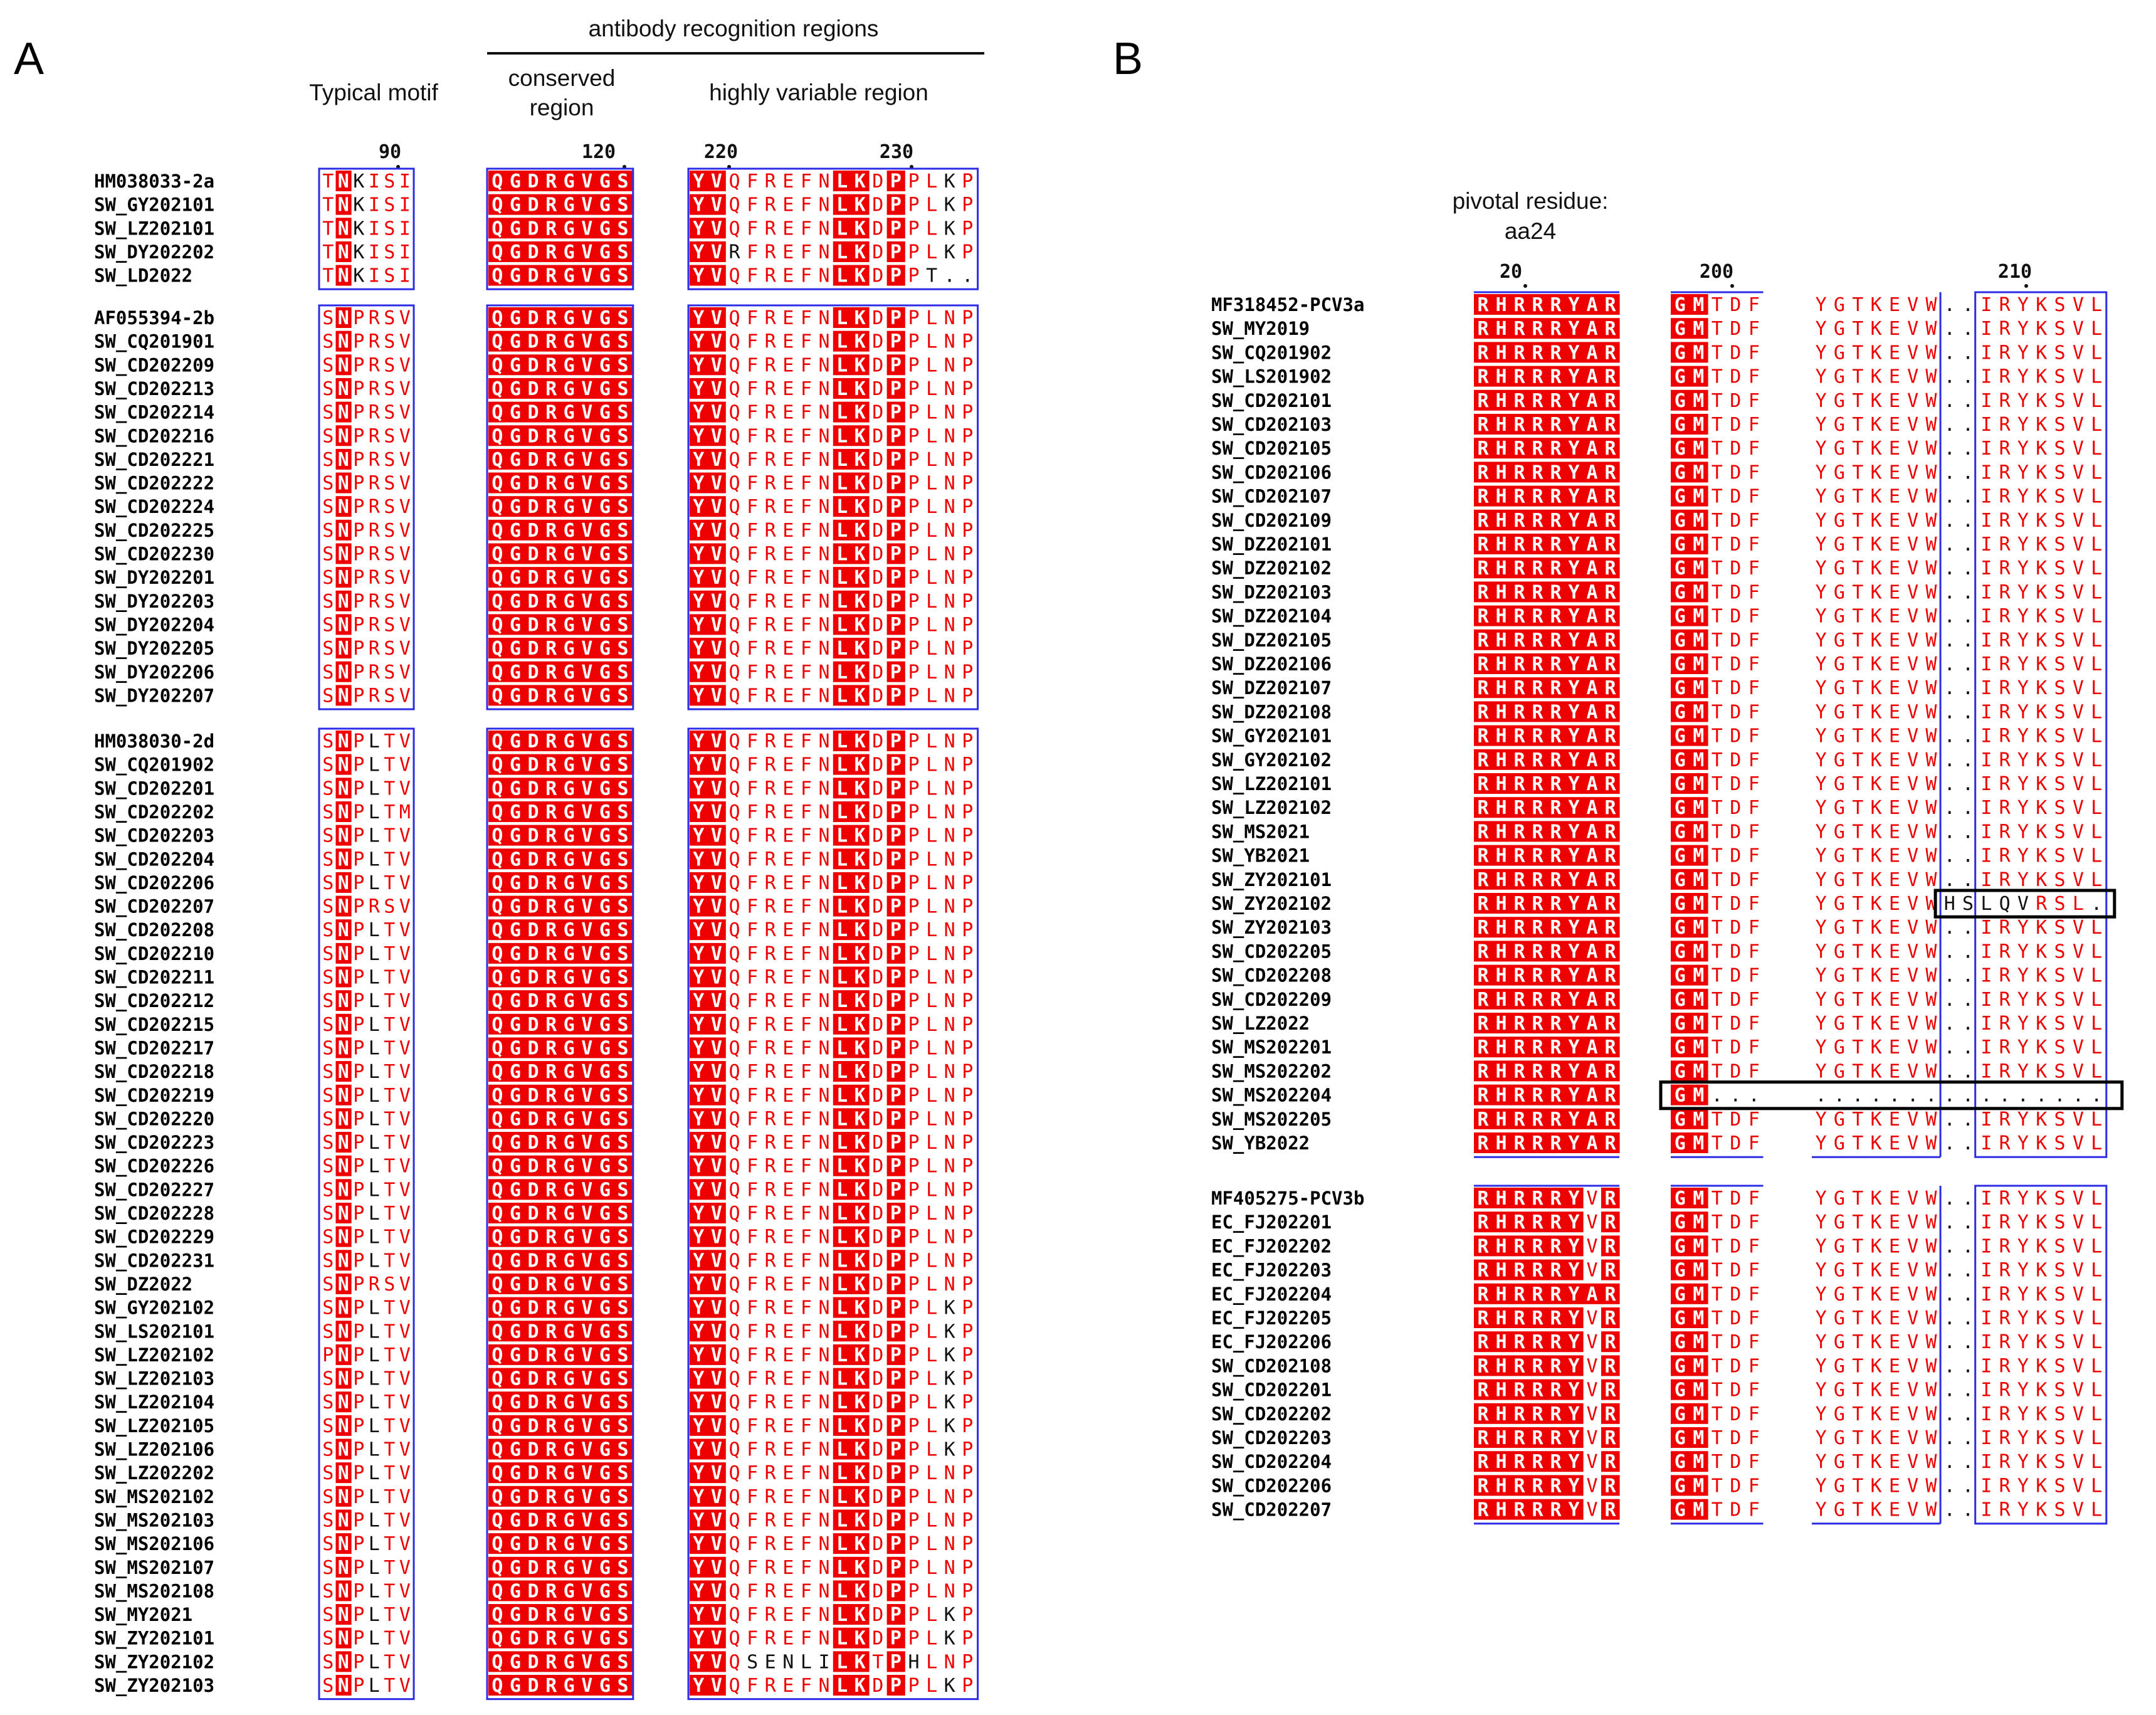 The height and width of the screenshot is (1715, 2156). What do you see at coordinates (1501, 305) in the screenshot?
I see `residue: H` at bounding box center [1501, 305].